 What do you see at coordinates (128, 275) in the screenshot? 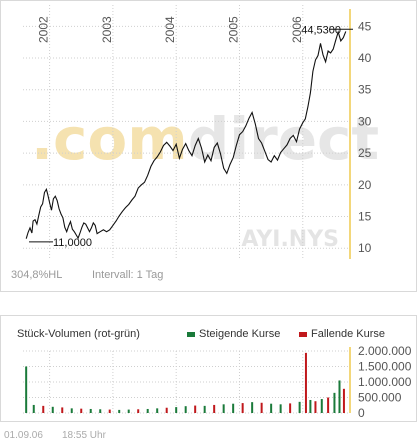
I see `interval-info: Intervall: 1 Tag` at bounding box center [128, 275].